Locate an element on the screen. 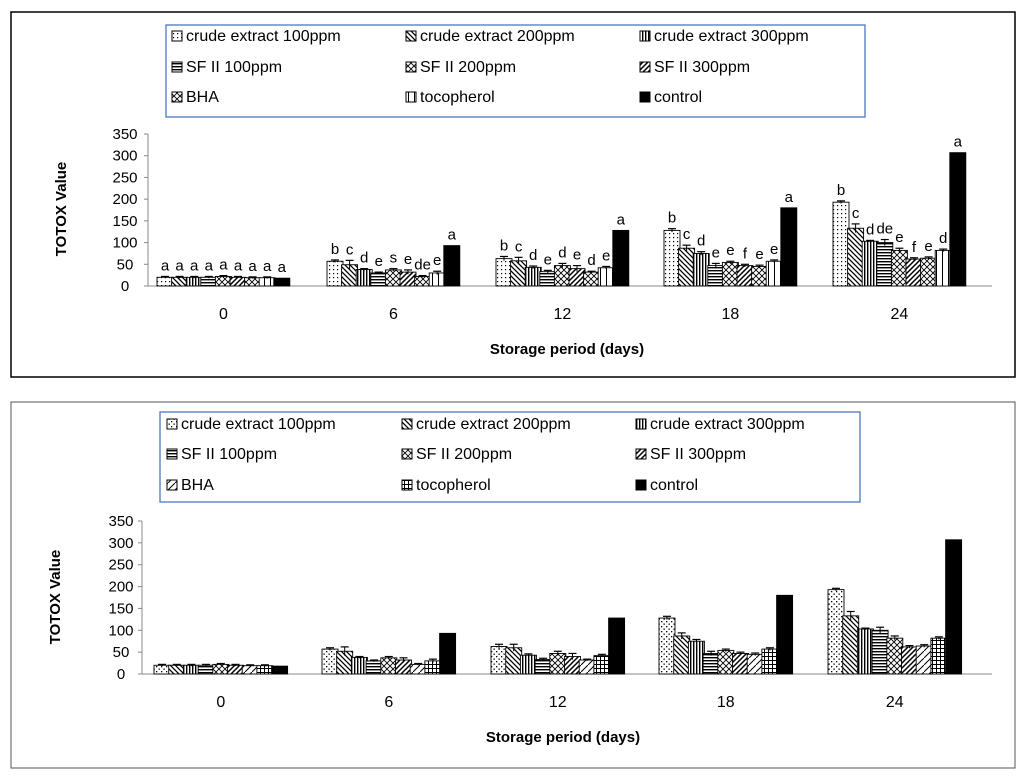 Image resolution: width=1024 pixels, height=778 pixels. y-tick-label: 50 is located at coordinates (121, 652).